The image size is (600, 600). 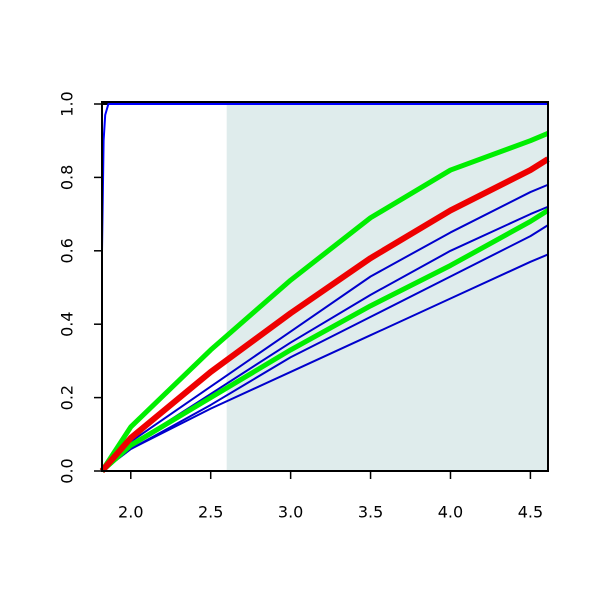 What do you see at coordinates (67, 397) in the screenshot?
I see `y-tick-label: 0.2` at bounding box center [67, 397].